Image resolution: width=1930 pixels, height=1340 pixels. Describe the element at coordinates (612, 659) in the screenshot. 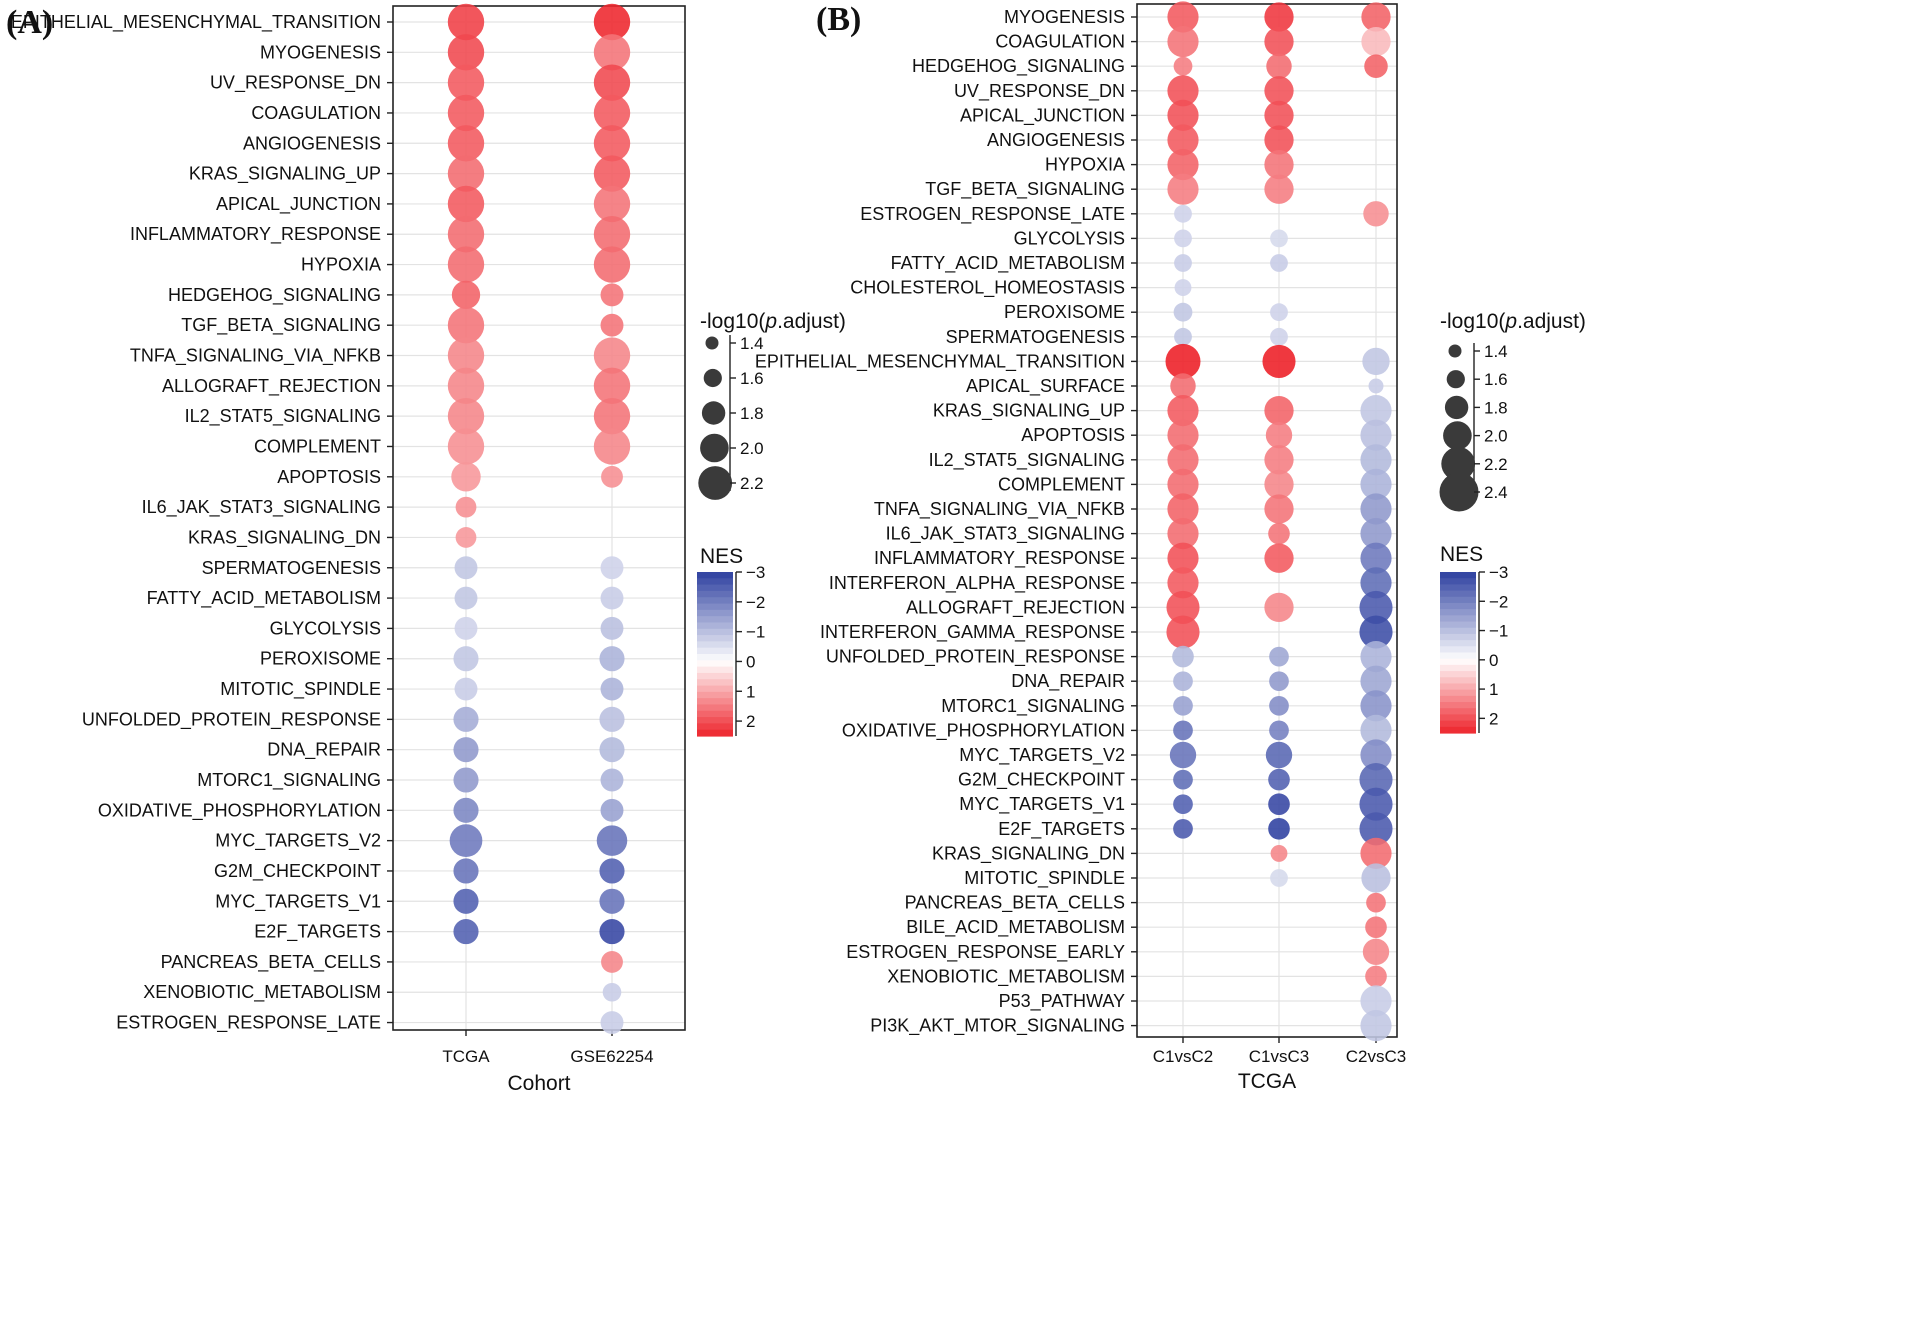

I see `bubble-peroxisome-gse62254` at that location.